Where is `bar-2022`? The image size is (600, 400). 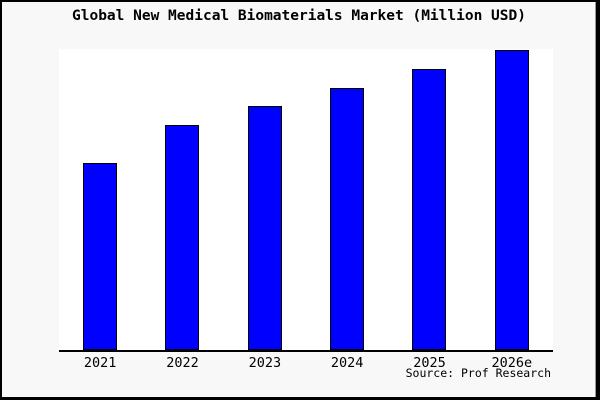
bar-2022 is located at coordinates (182, 237).